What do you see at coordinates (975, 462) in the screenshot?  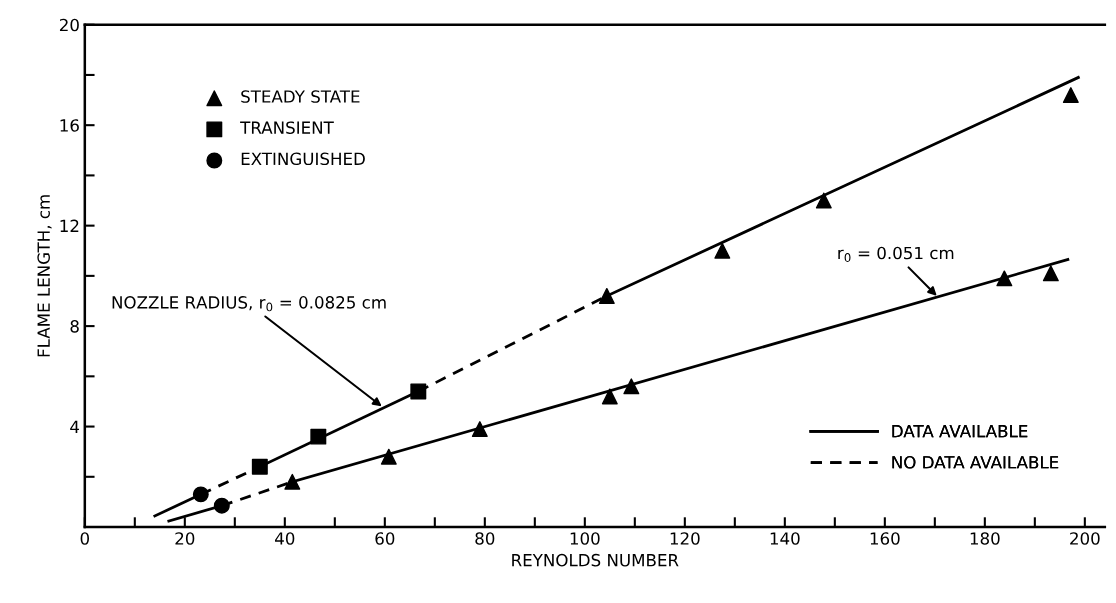 I see `legend-label: NO DATA AVAILABLE` at bounding box center [975, 462].